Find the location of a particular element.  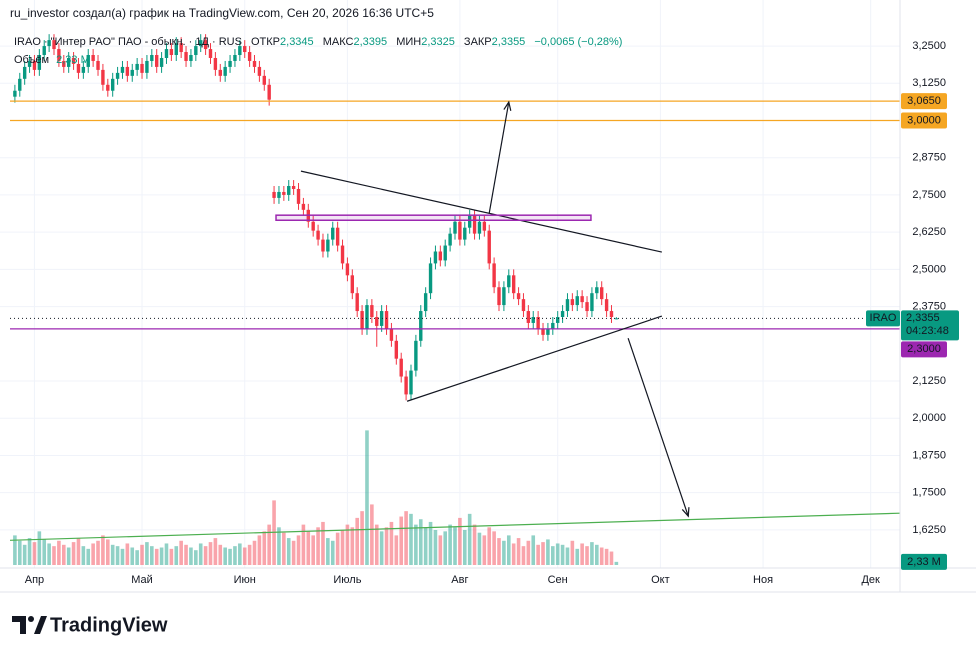

x-tick-label: Апр is located at coordinates (34, 580).